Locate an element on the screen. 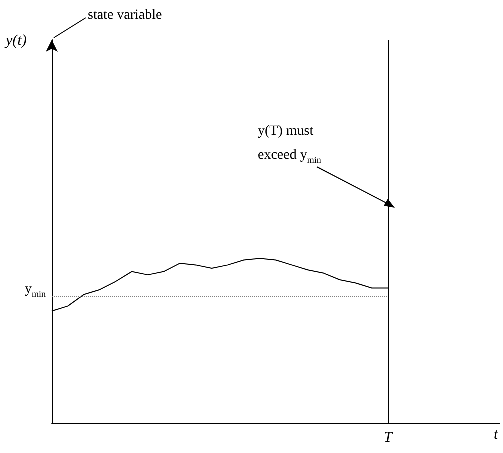 The image size is (503, 453). text: state variable is located at coordinates (125, 16).